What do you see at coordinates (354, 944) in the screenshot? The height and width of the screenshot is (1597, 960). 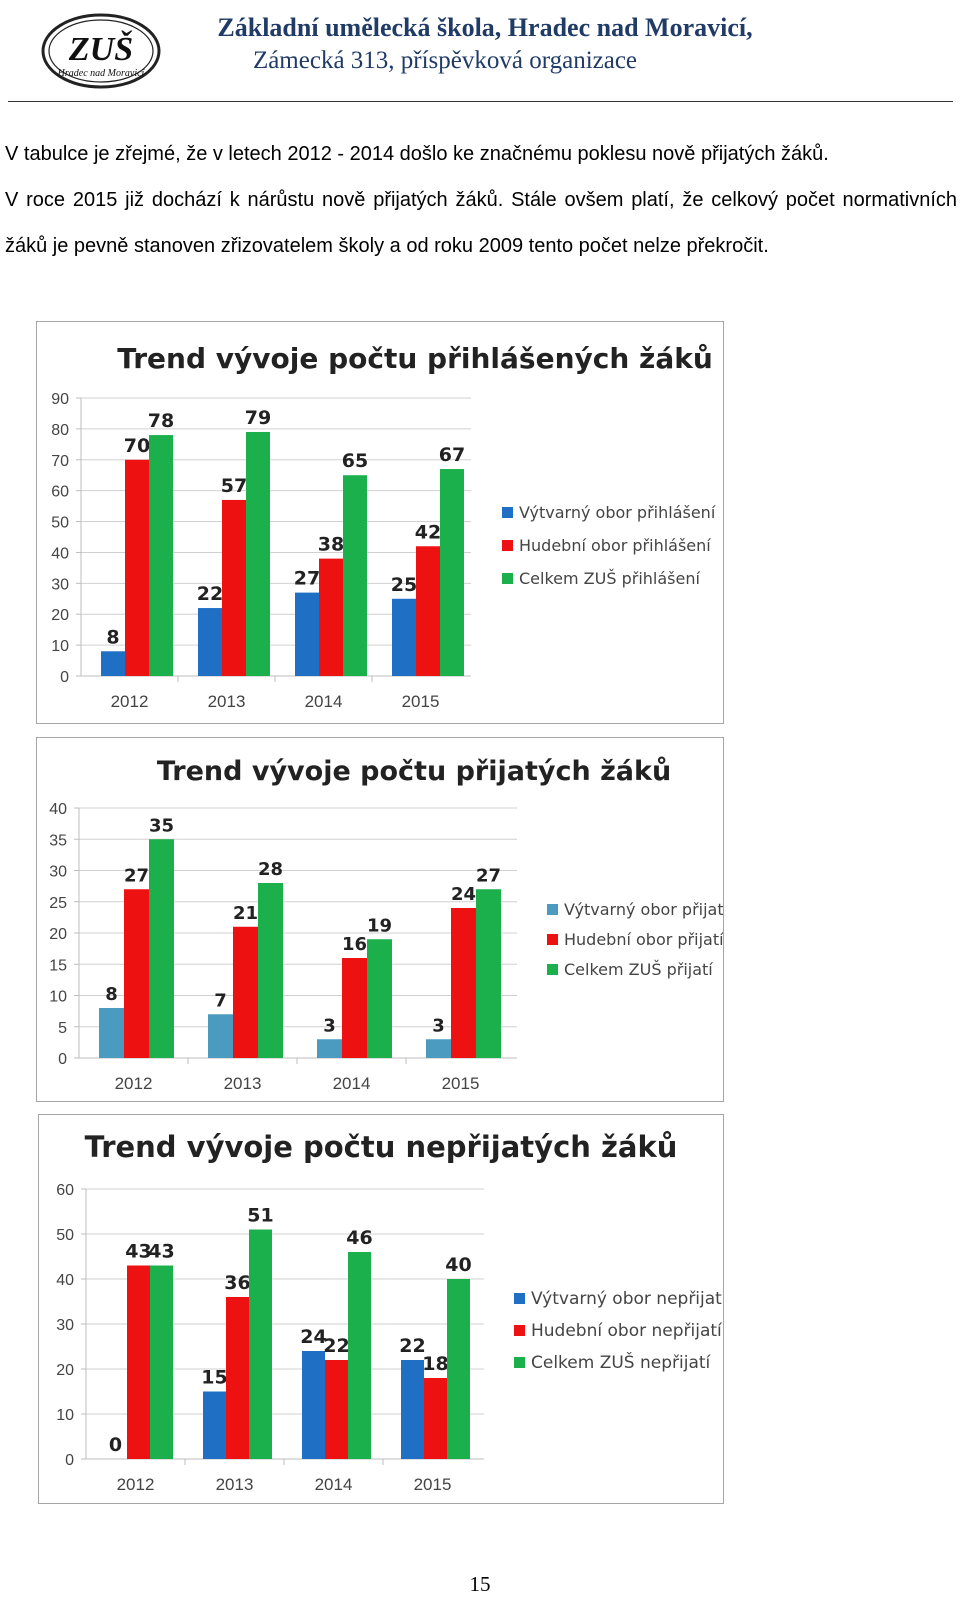 I see `data-label: 16` at bounding box center [354, 944].